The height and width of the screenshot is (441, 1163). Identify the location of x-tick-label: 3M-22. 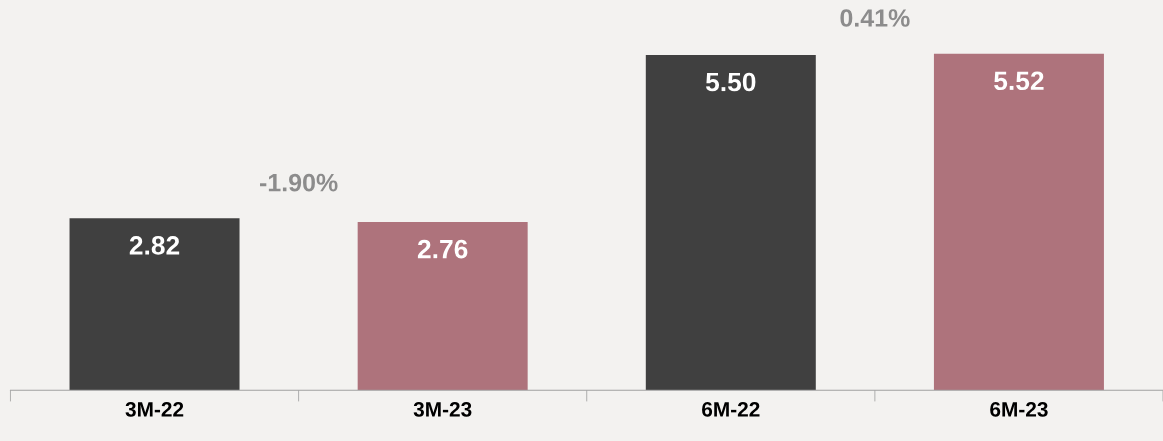
(154, 409).